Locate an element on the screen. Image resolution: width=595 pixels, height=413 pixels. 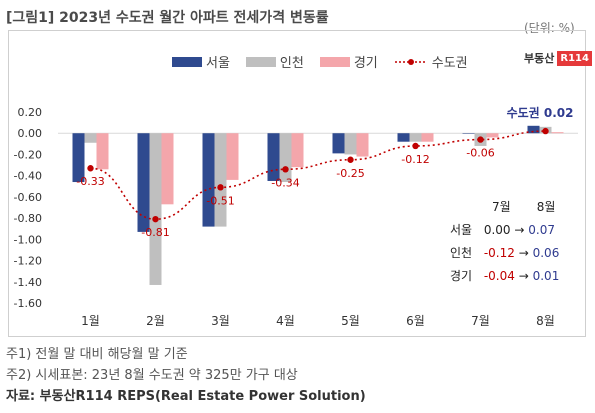
metro-data-label: -0.33 is located at coordinates (90, 181).